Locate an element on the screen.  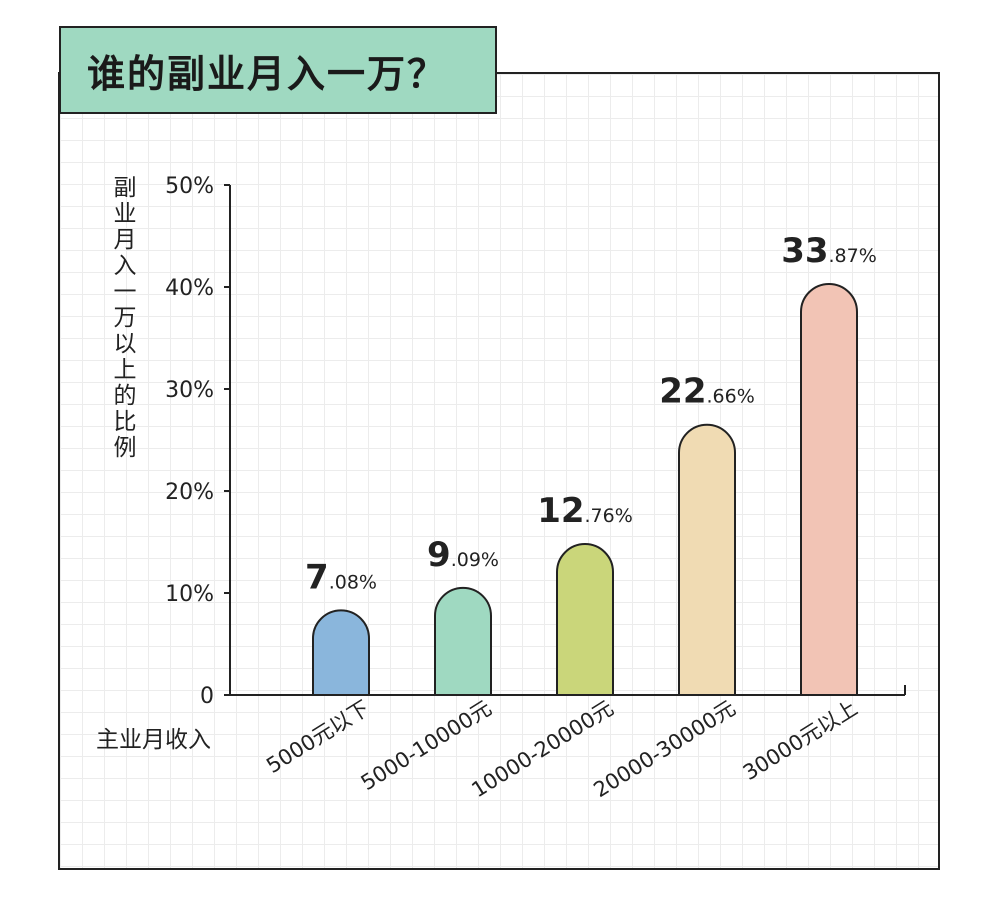
value-label-1: 7.08% is located at coordinates (341, 577).